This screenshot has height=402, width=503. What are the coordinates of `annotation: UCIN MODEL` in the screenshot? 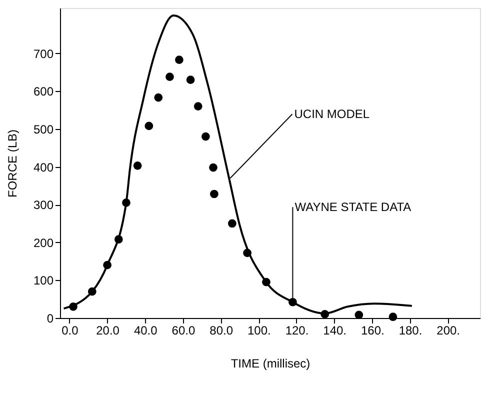 It's located at (332, 114).